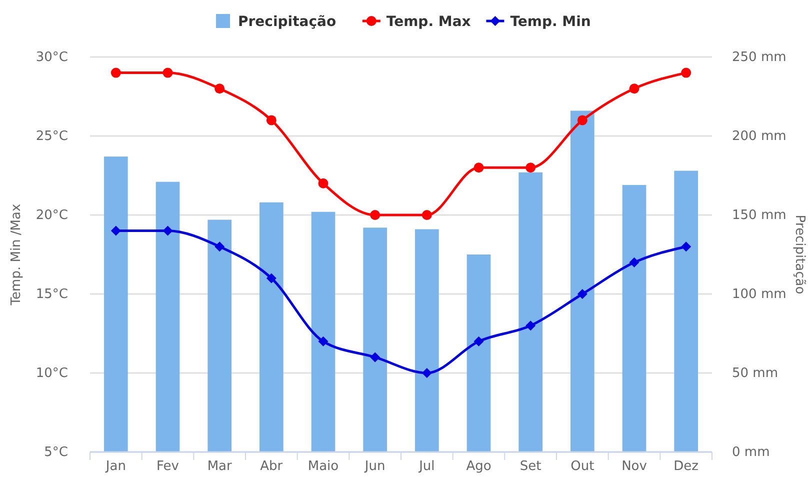  What do you see at coordinates (52, 57) in the screenshot?
I see `y-tick-label: 30°C` at bounding box center [52, 57].